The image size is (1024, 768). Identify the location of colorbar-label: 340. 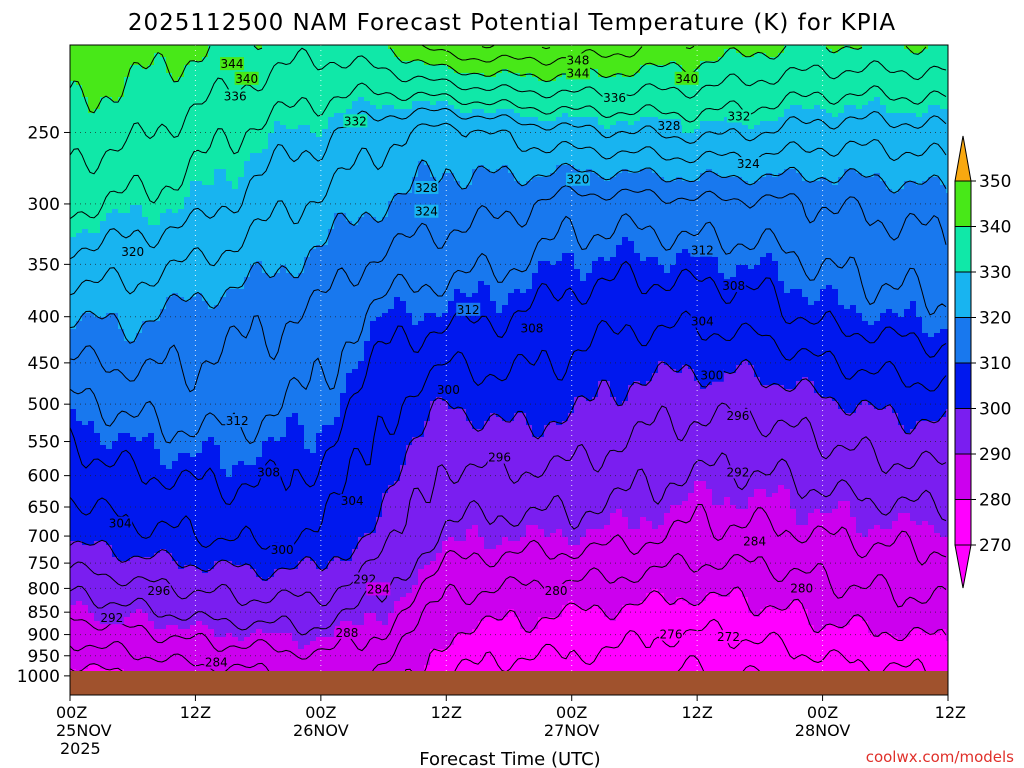
(995, 228).